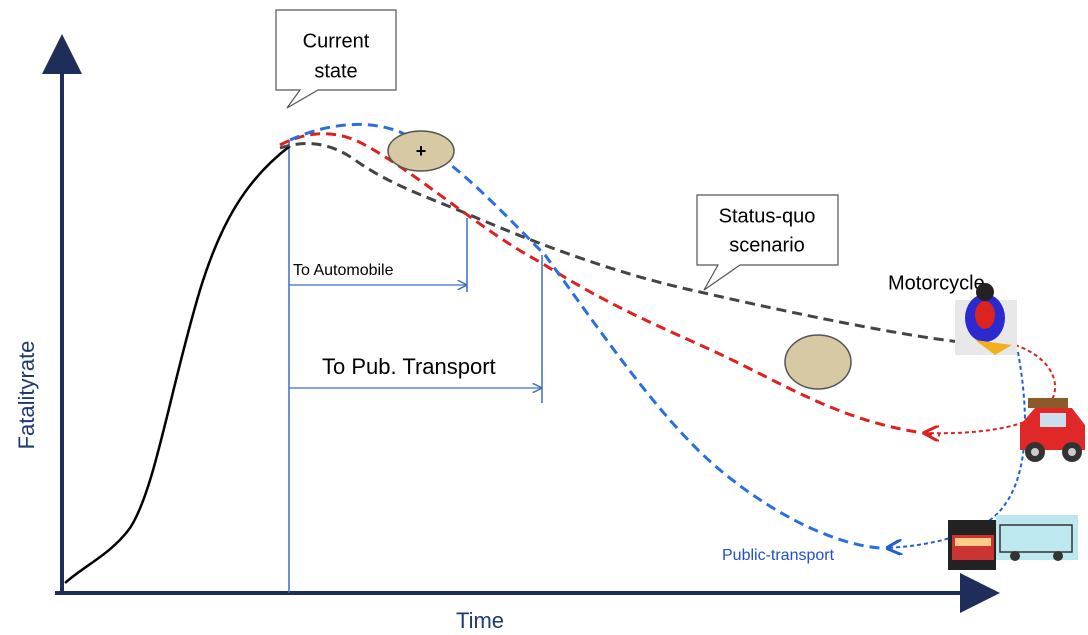 Image resolution: width=1088 pixels, height=635 pixels. Describe the element at coordinates (1013, 542) in the screenshot. I see `transit-icon` at that location.